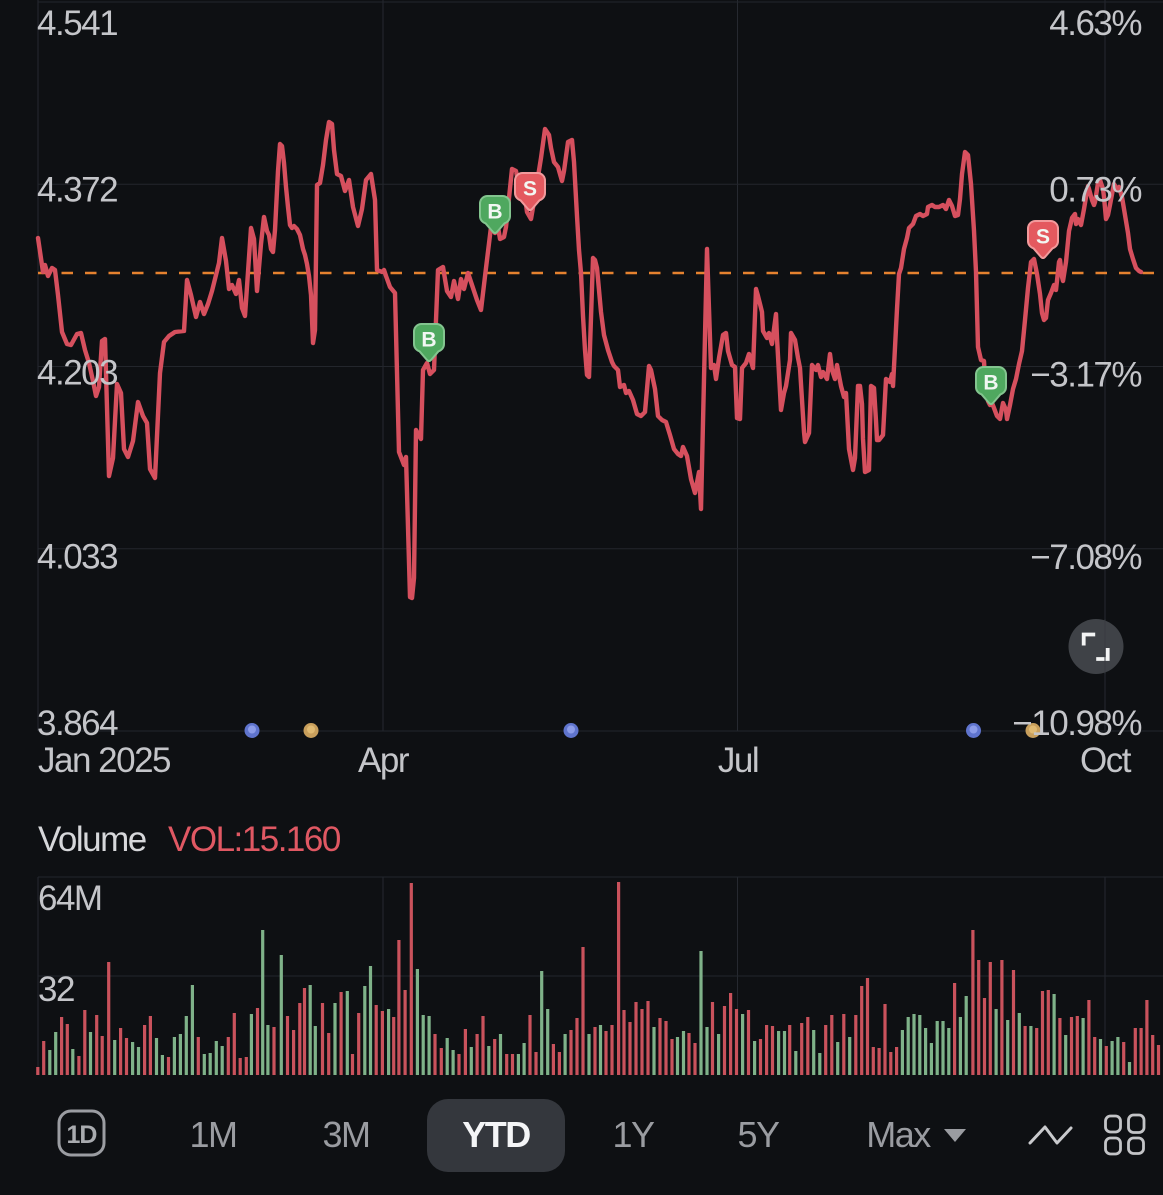 The width and height of the screenshot is (1163, 1195). I want to click on svg-text: 3.864, so click(77, 723).